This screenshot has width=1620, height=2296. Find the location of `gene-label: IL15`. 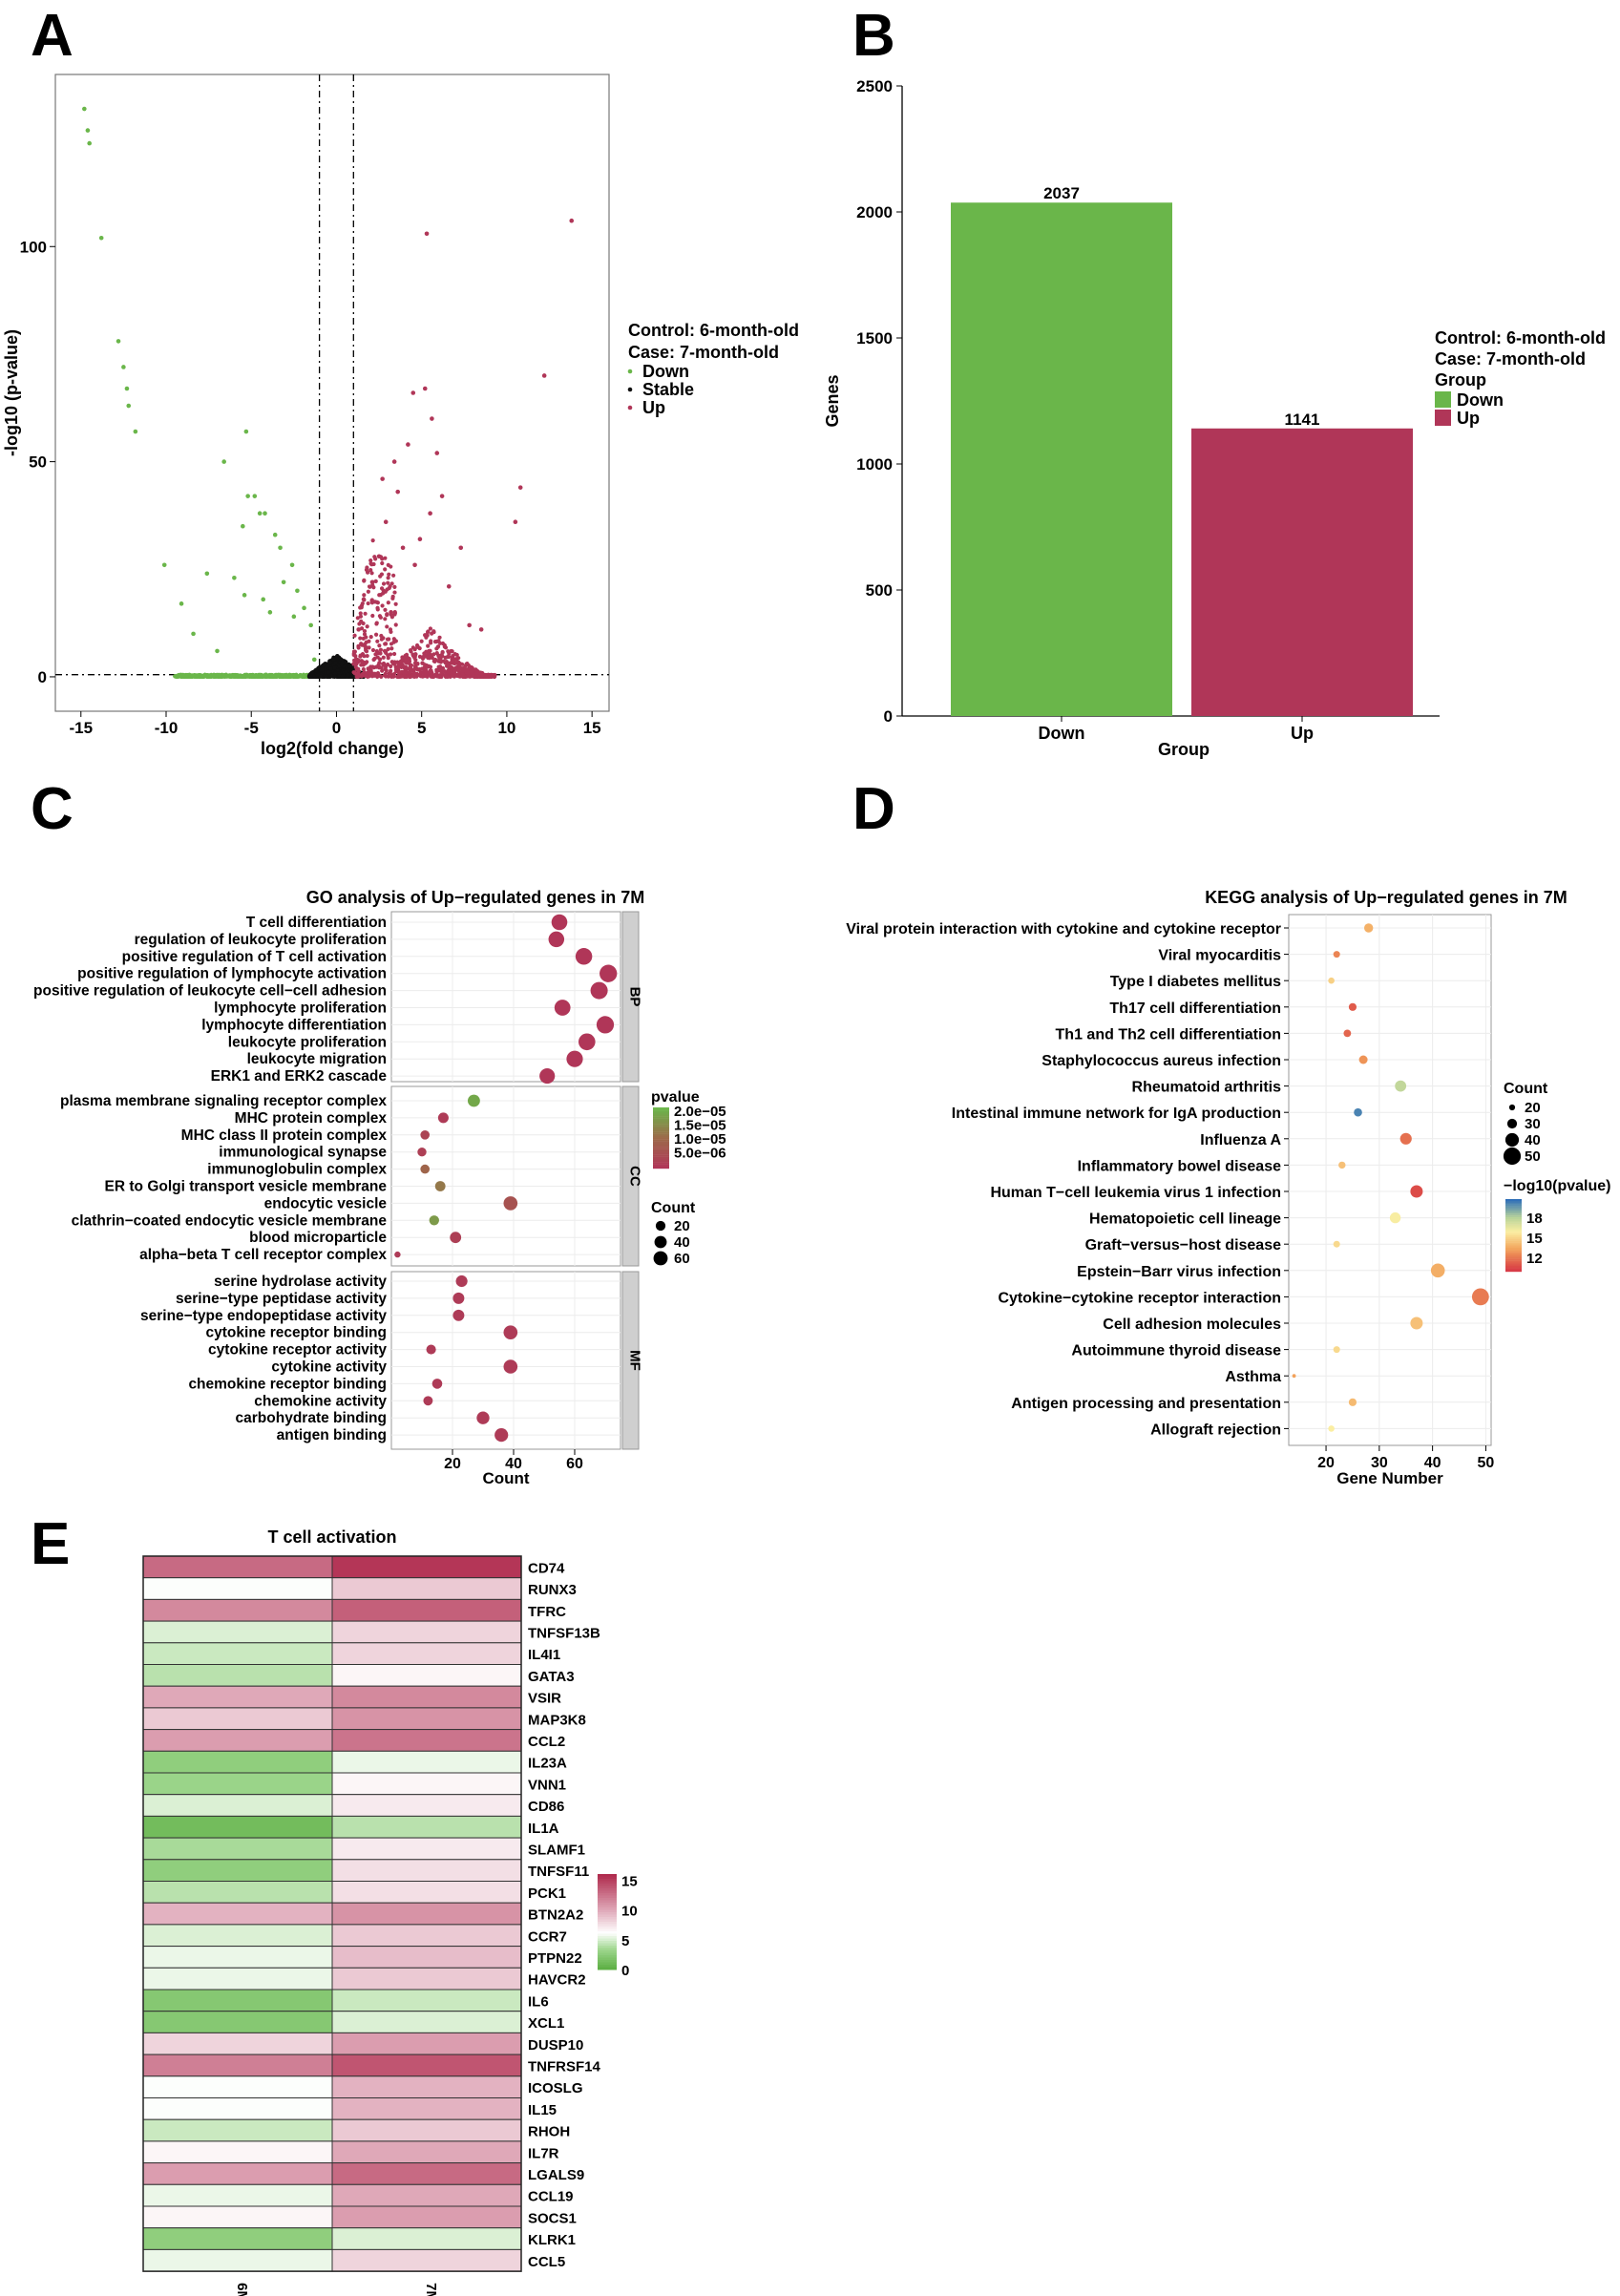

gene-label: IL15 is located at coordinates (542, 2110).